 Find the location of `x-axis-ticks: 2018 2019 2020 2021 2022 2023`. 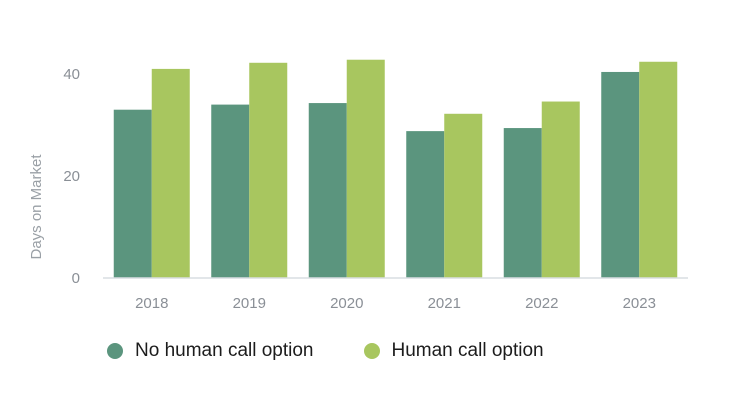

x-axis-ticks: 2018 2019 2020 2021 2022 2023 is located at coordinates (395, 303).